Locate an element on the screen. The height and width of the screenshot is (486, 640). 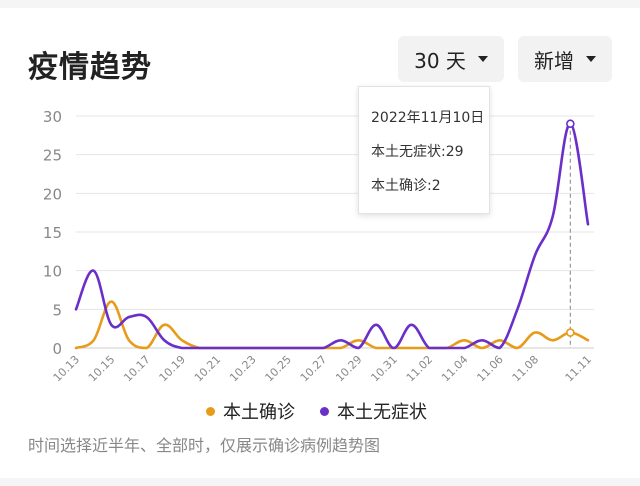
y-tick-label: 0 is located at coordinates (57, 349).